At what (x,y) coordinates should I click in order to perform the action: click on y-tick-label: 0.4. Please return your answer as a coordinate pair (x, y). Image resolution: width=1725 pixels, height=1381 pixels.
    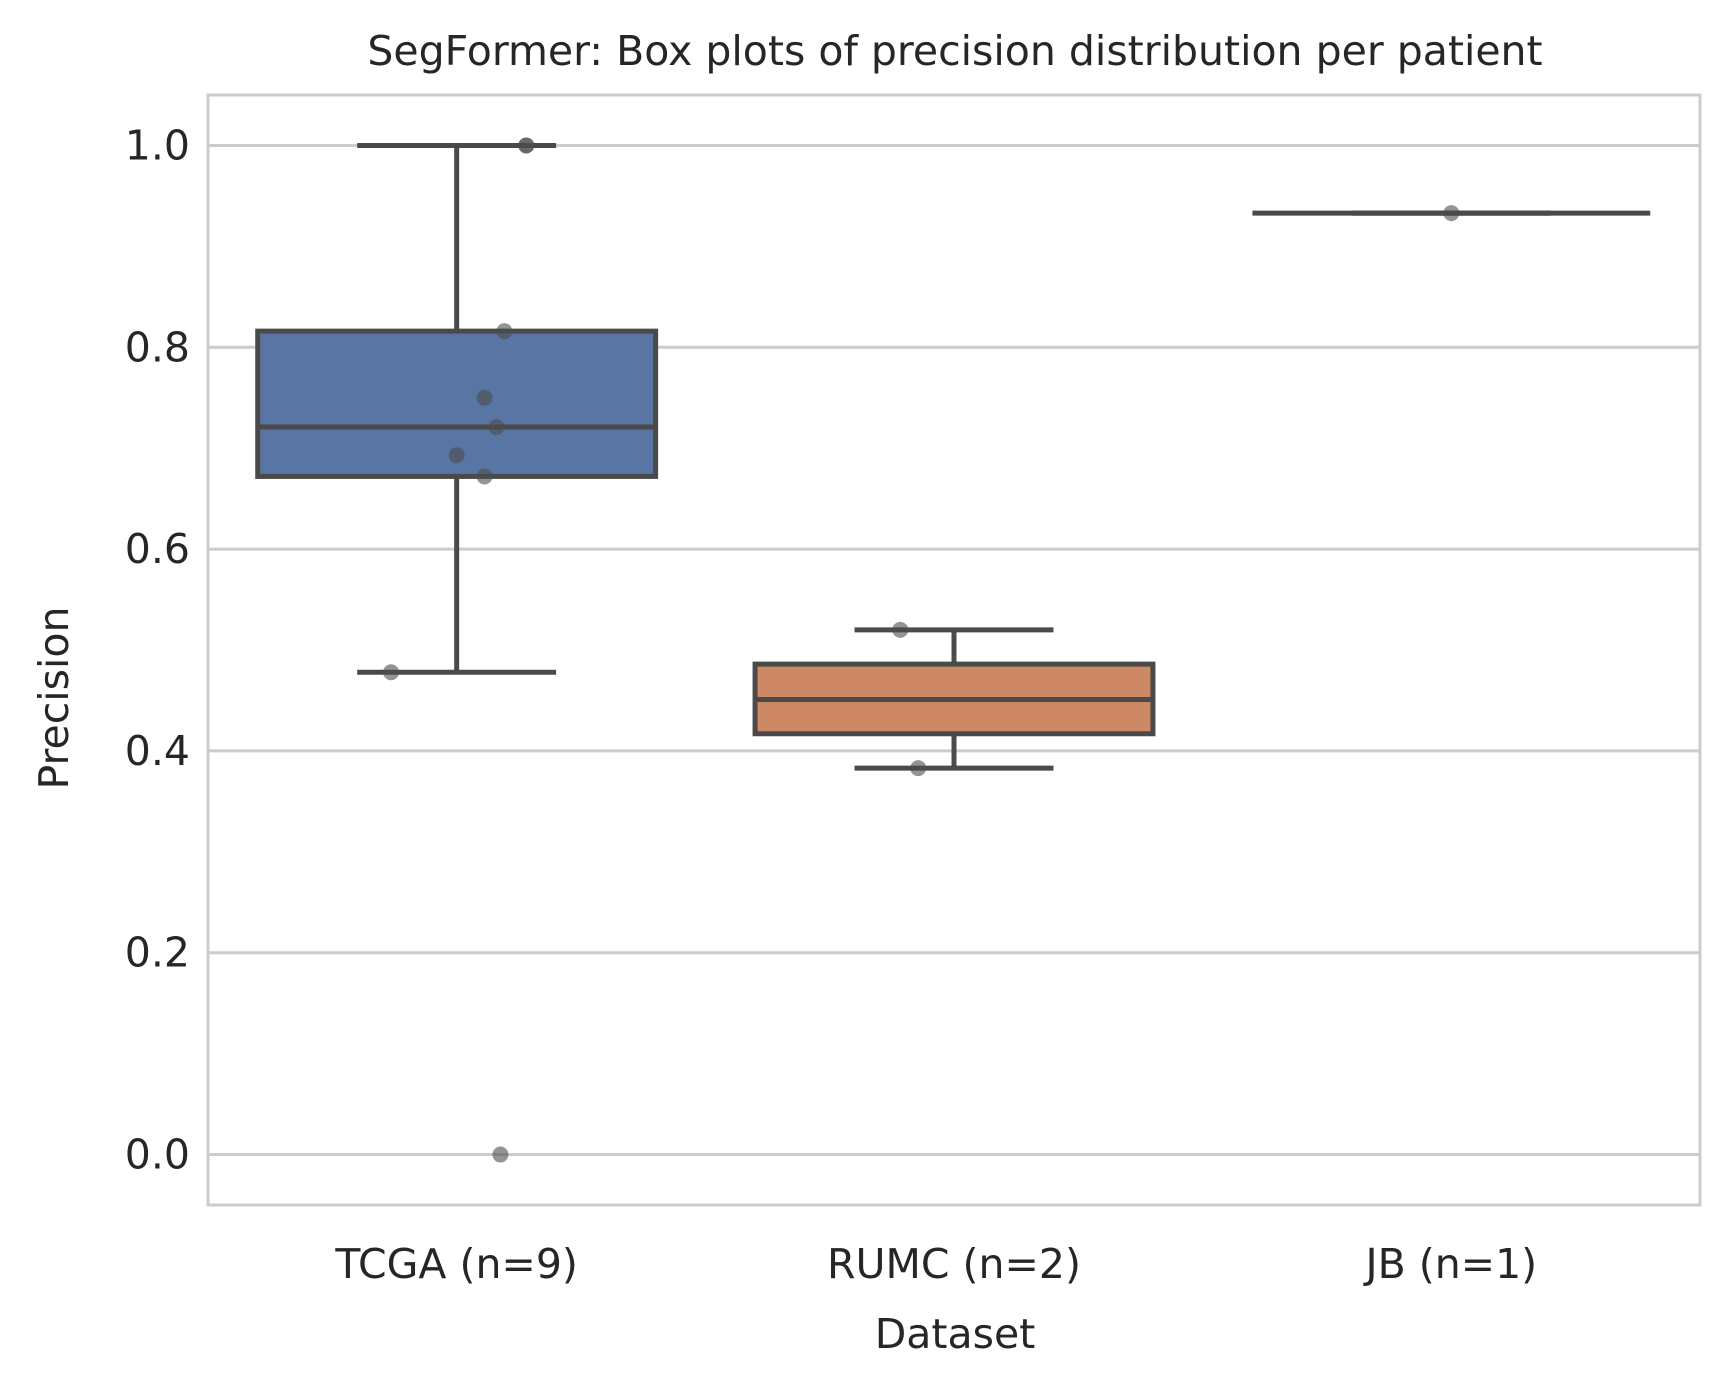
    Looking at the image, I should click on (157, 751).